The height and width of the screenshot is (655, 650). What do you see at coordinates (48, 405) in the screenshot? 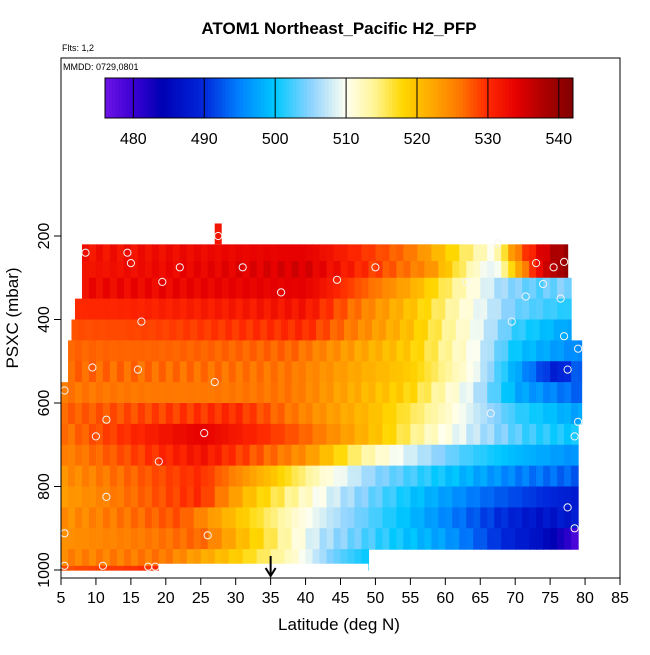
I see `y-axis: 200 400 600 800 1000` at bounding box center [48, 405].